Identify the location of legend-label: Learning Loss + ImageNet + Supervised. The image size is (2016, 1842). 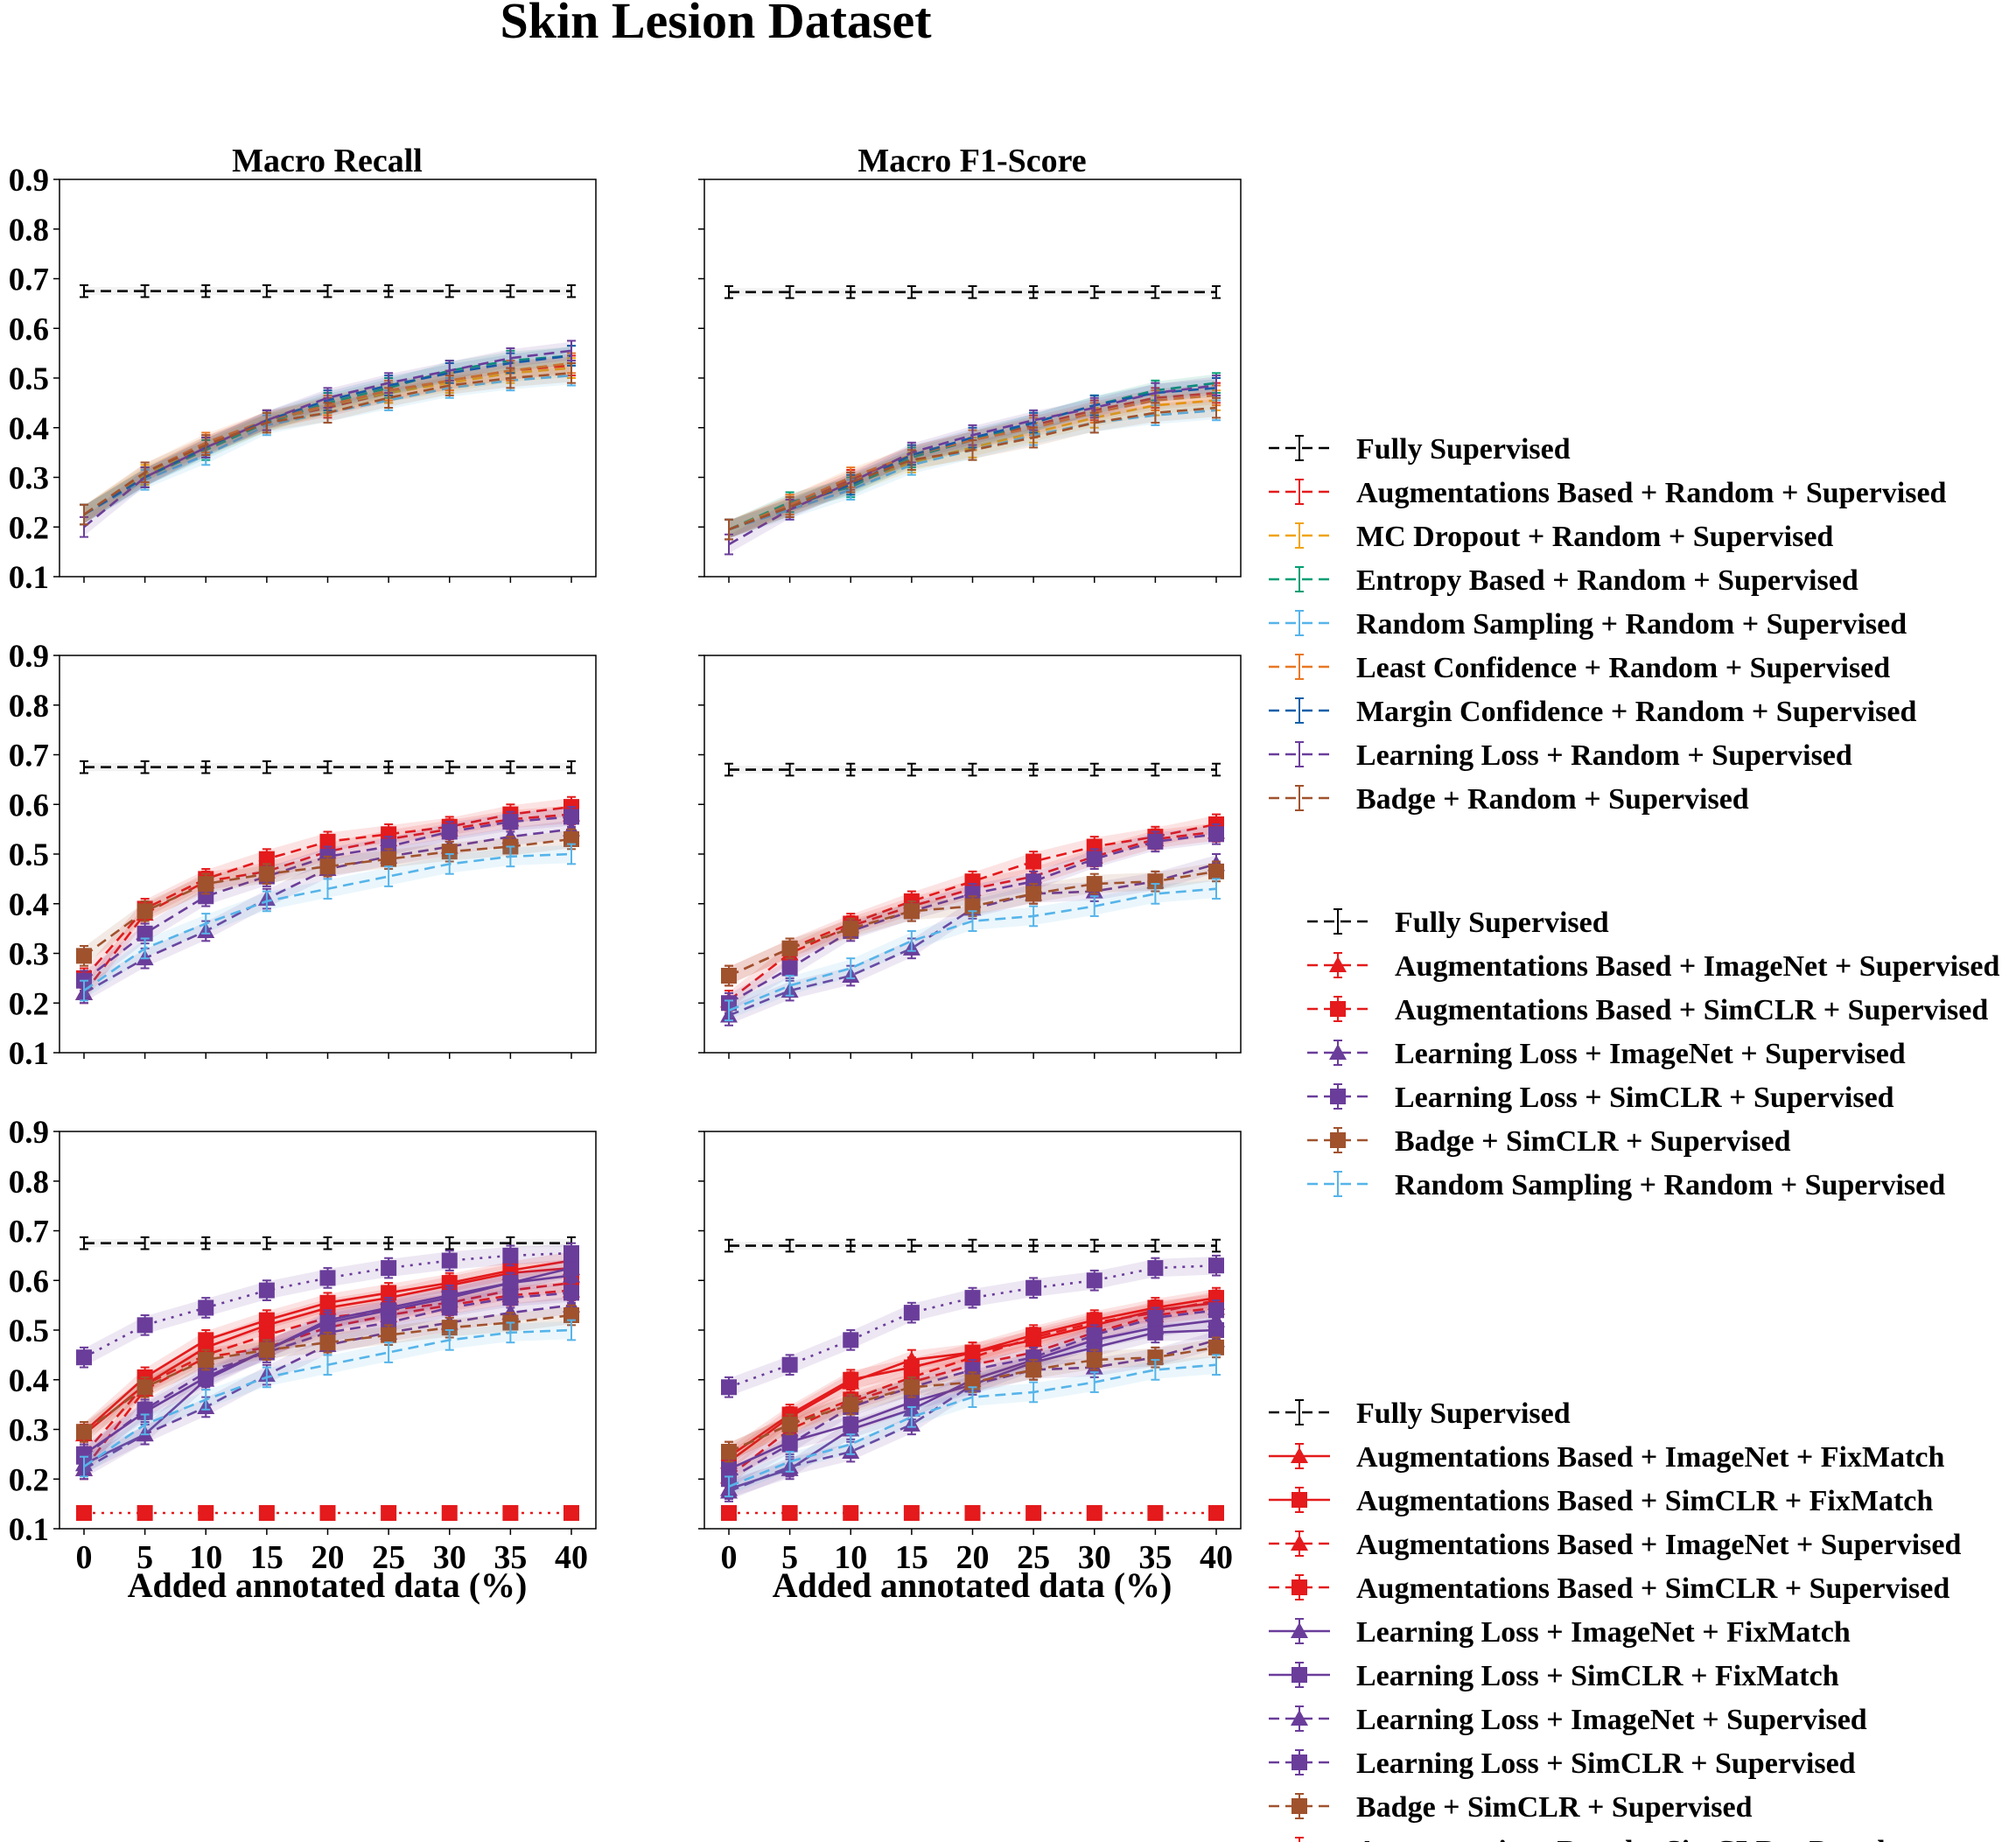
(1650, 1054).